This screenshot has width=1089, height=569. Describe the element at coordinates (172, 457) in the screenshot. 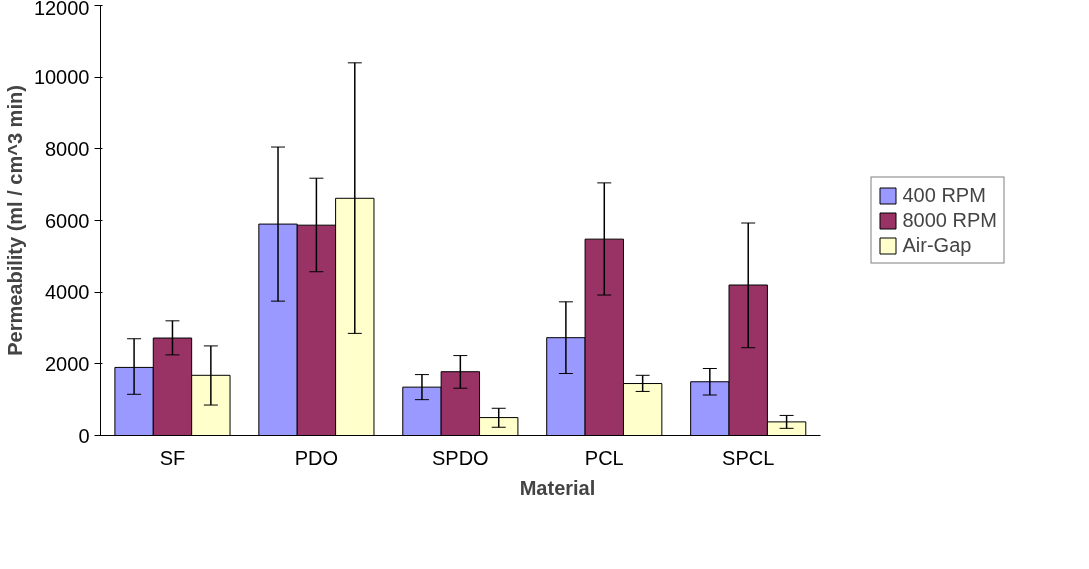

I see `x-tick-label: SF` at that location.